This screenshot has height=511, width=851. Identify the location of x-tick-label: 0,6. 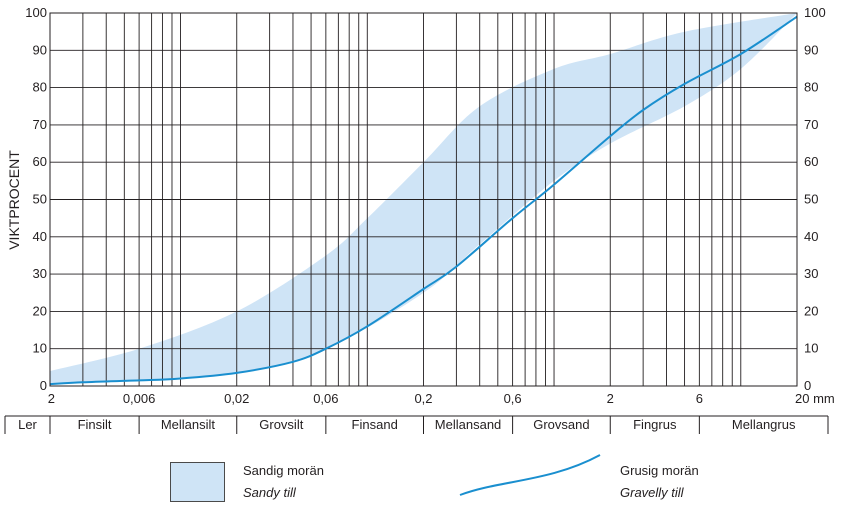
(513, 398).